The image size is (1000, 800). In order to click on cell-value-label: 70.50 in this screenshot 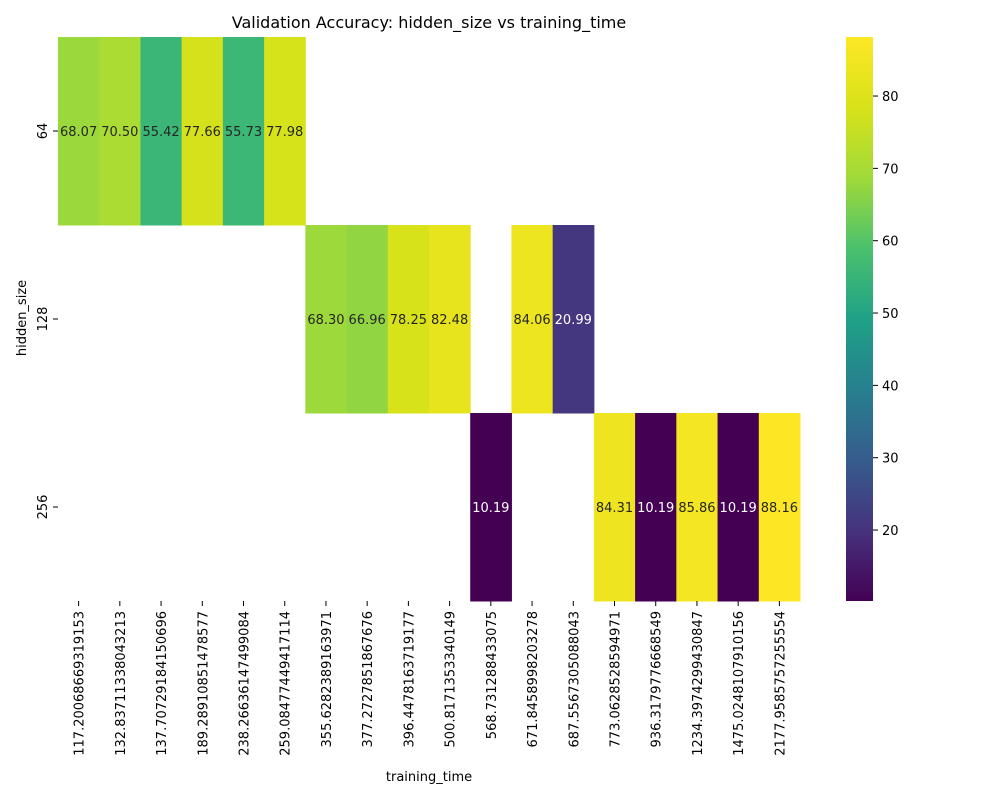, I will do `click(119, 132)`.